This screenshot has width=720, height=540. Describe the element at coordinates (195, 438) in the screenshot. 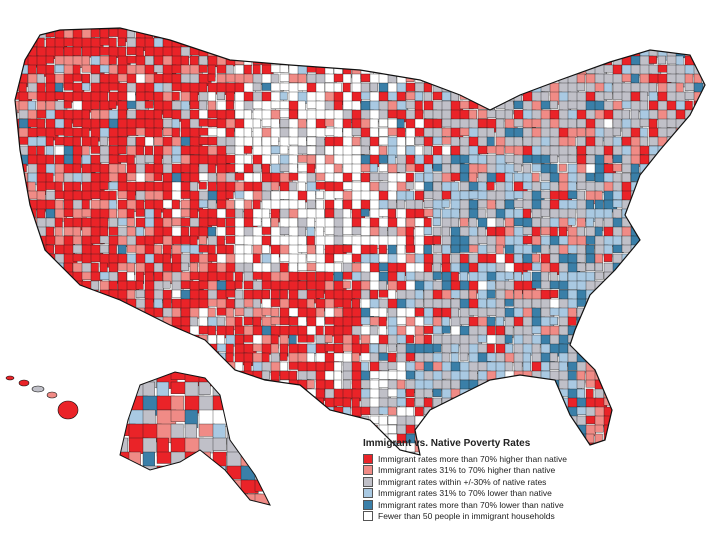

I see `alaska-outline` at that location.